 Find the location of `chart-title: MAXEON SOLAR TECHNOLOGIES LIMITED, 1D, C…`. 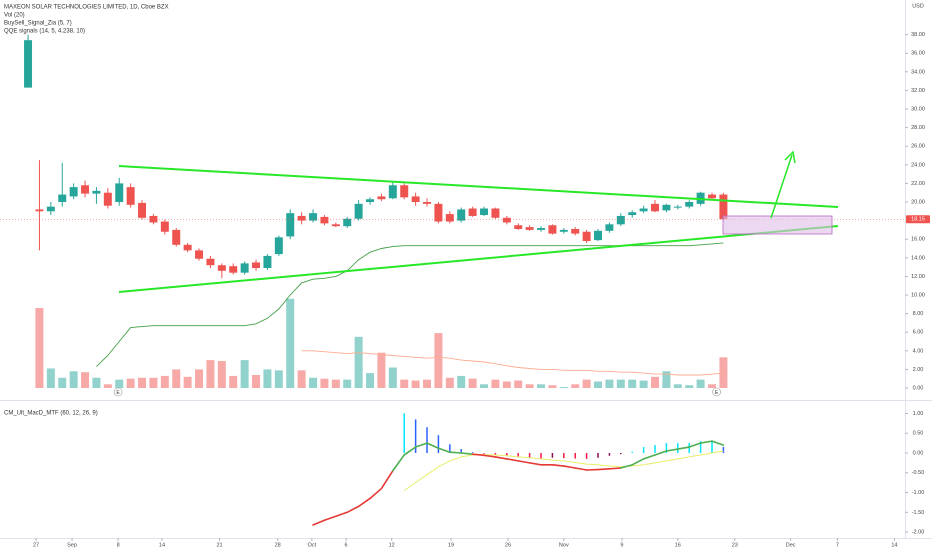

chart-title: MAXEON SOLAR TECHNOLOGIES LIMITED, 1D, C… is located at coordinates (86, 8).